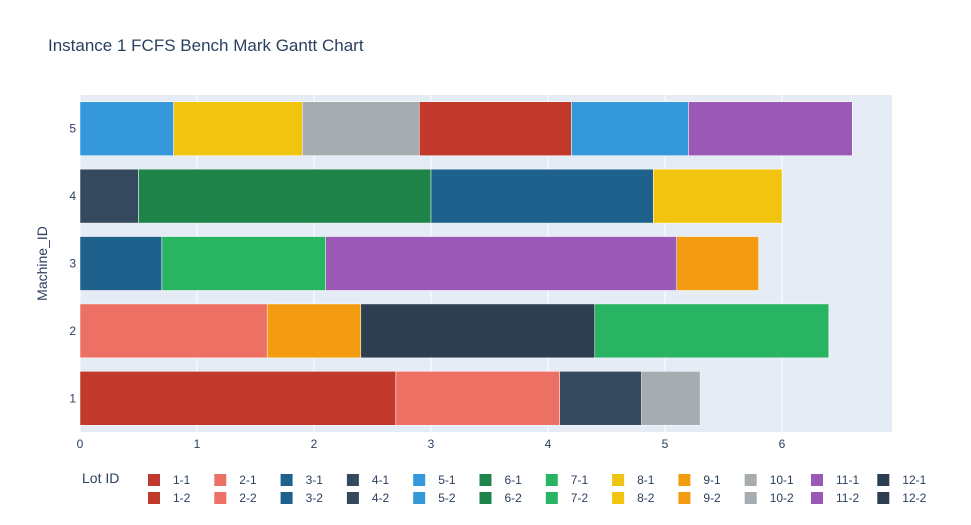 The width and height of the screenshot is (971, 525). What do you see at coordinates (314, 444) in the screenshot?
I see `x-tick-label: 2` at bounding box center [314, 444].